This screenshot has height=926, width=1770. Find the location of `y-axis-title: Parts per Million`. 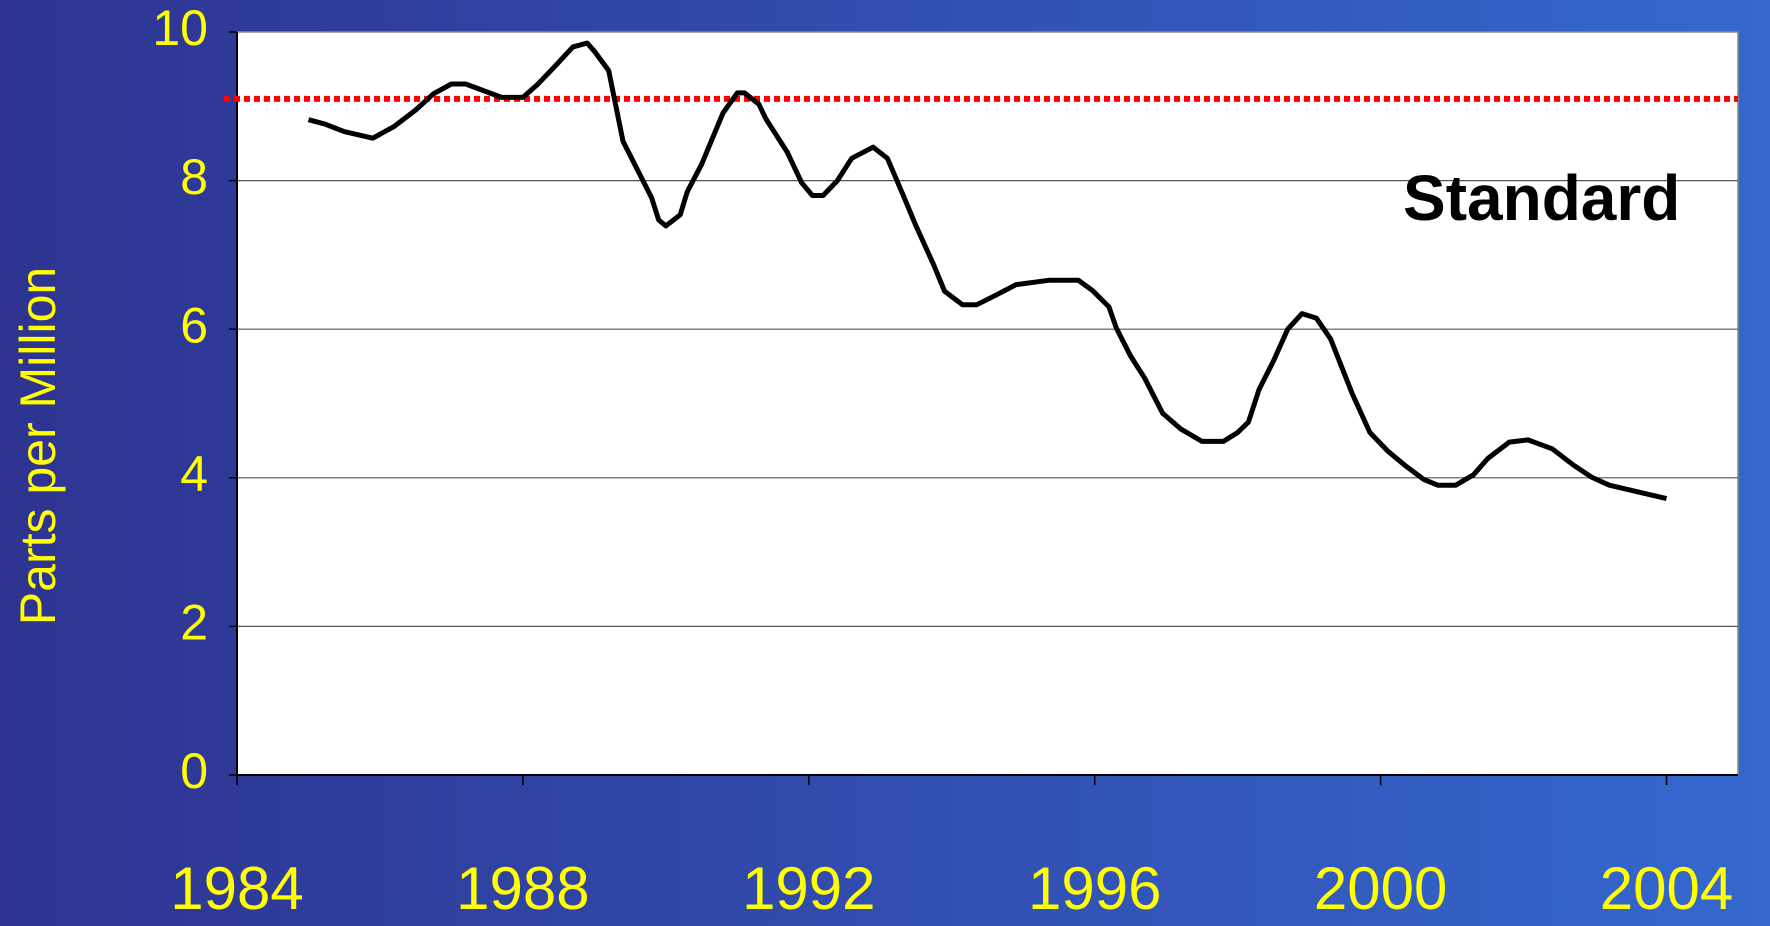

y-axis-title: Parts per Million is located at coordinates (38, 446).